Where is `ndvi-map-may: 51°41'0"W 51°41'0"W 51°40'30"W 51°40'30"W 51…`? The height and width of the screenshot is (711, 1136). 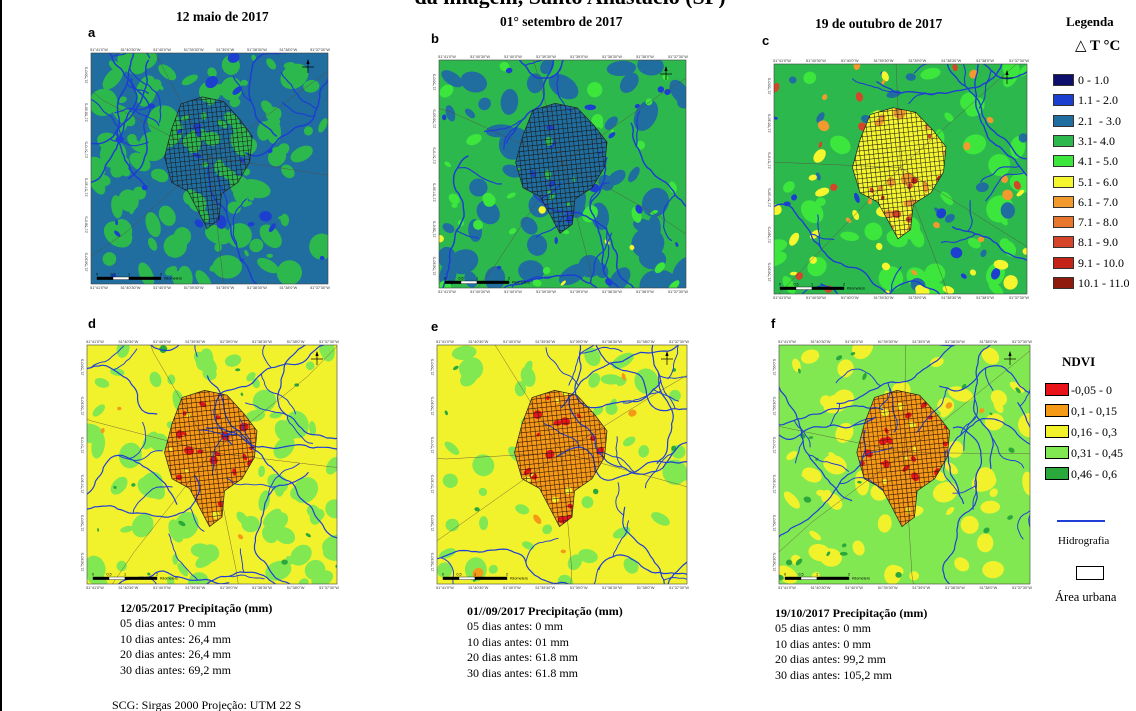
ndvi-map-may: 51°41'0"W 51°41'0"W 51°40'30"W 51°40'30"W 51… is located at coordinates (210, 465).